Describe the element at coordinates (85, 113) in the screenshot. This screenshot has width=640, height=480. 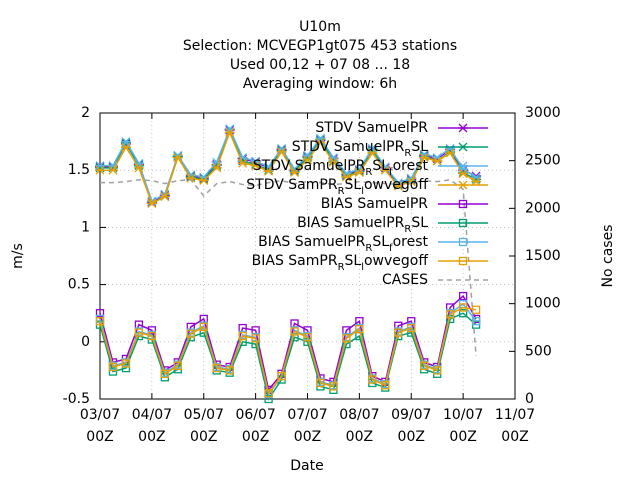
I see `y-tick-label: 2` at that location.